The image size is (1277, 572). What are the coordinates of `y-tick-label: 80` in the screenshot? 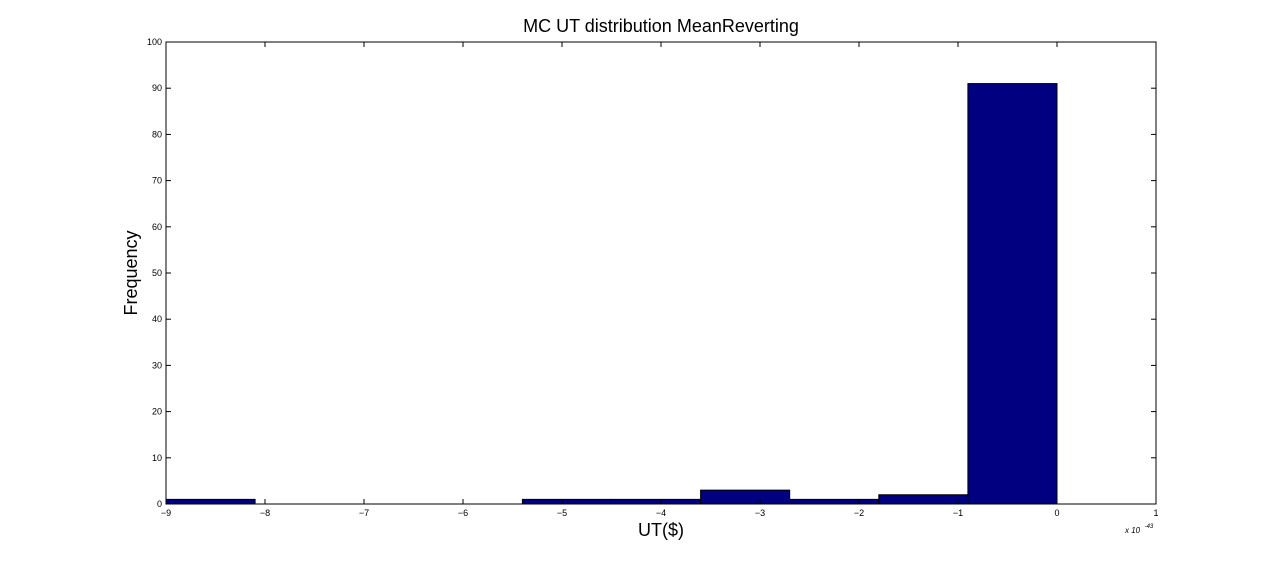 It's located at (157, 134).